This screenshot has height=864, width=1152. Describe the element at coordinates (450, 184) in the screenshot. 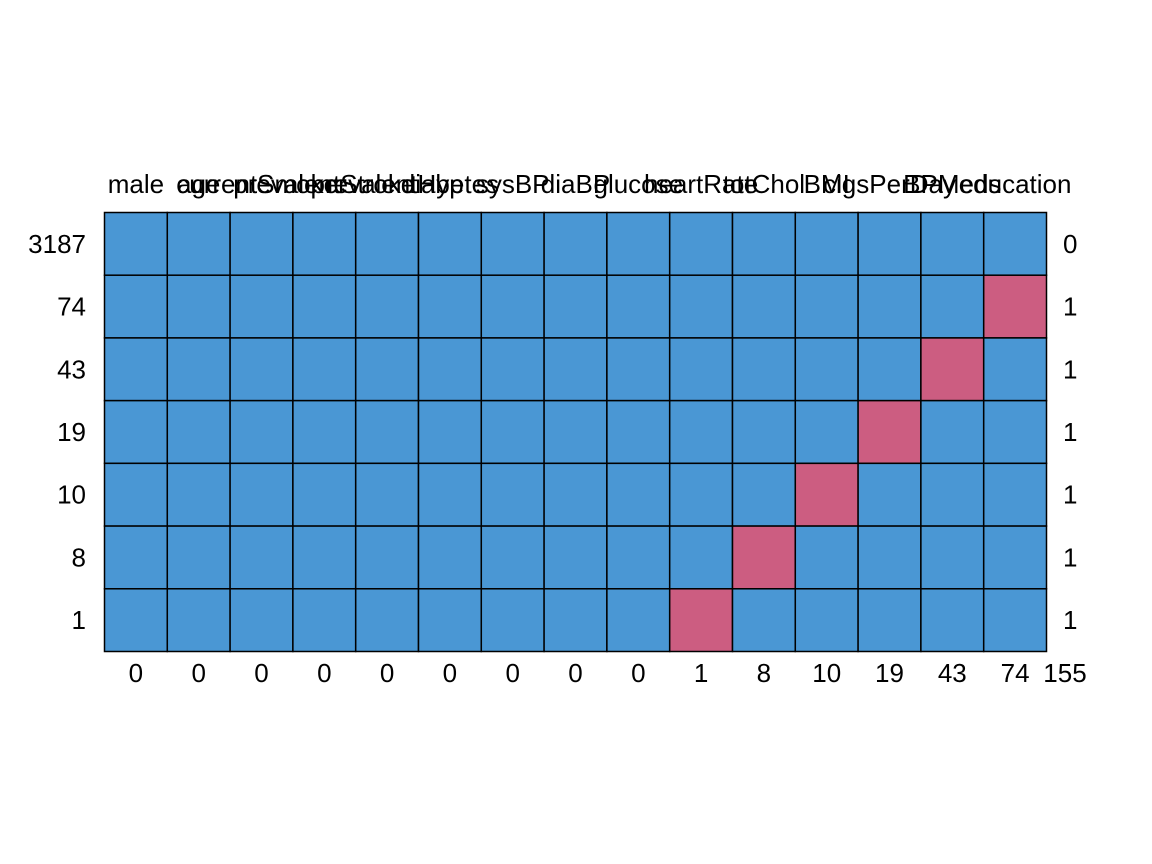

I see `column-label: diabetes` at that location.